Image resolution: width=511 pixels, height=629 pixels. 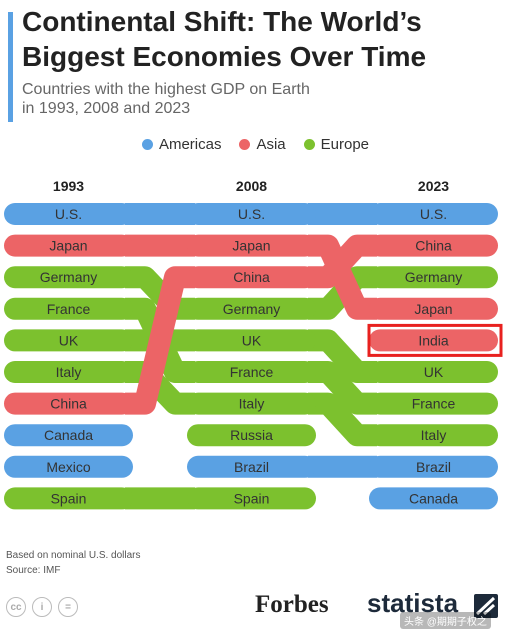 I want to click on label-u-s-2008: U.S., so click(x=251, y=214).